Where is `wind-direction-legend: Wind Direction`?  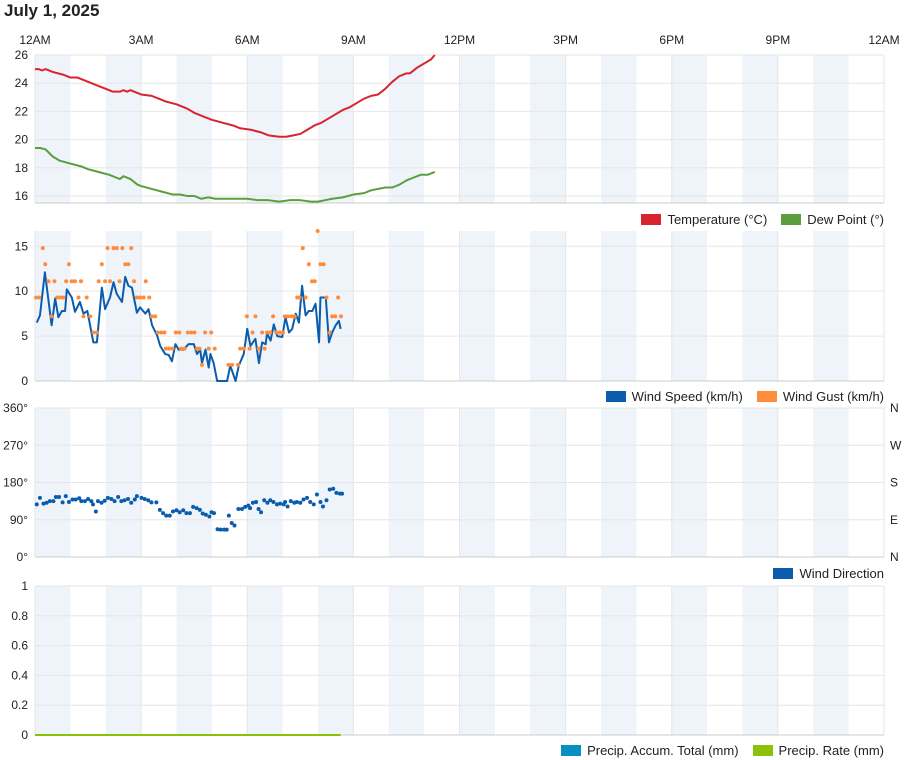
wind-direction-legend: Wind Direction is located at coordinates (828, 573).